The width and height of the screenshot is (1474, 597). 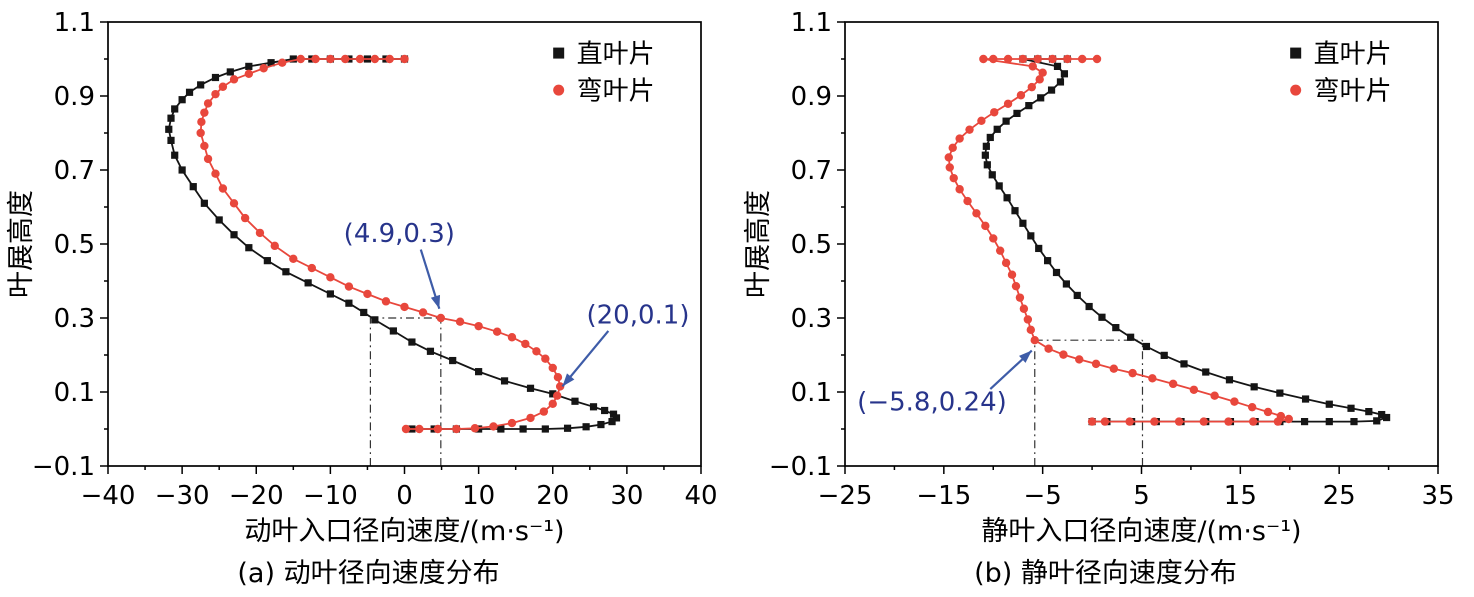 I want to click on svg-text: −25, so click(x=845, y=496).